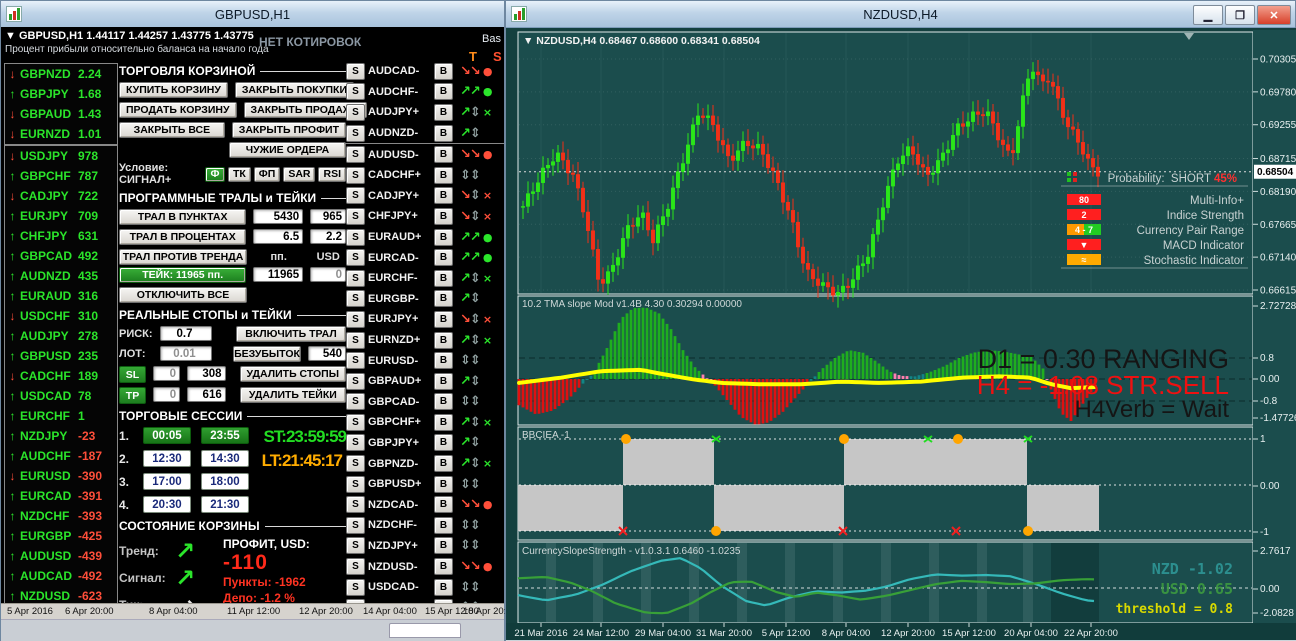  I want to click on condition-button-тк: ТК, so click(239, 174).